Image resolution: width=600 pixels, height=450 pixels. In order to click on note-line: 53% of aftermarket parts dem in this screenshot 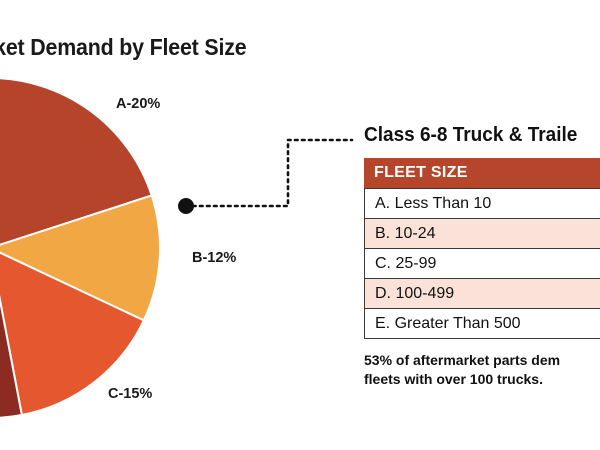, I will do `click(462, 360)`.